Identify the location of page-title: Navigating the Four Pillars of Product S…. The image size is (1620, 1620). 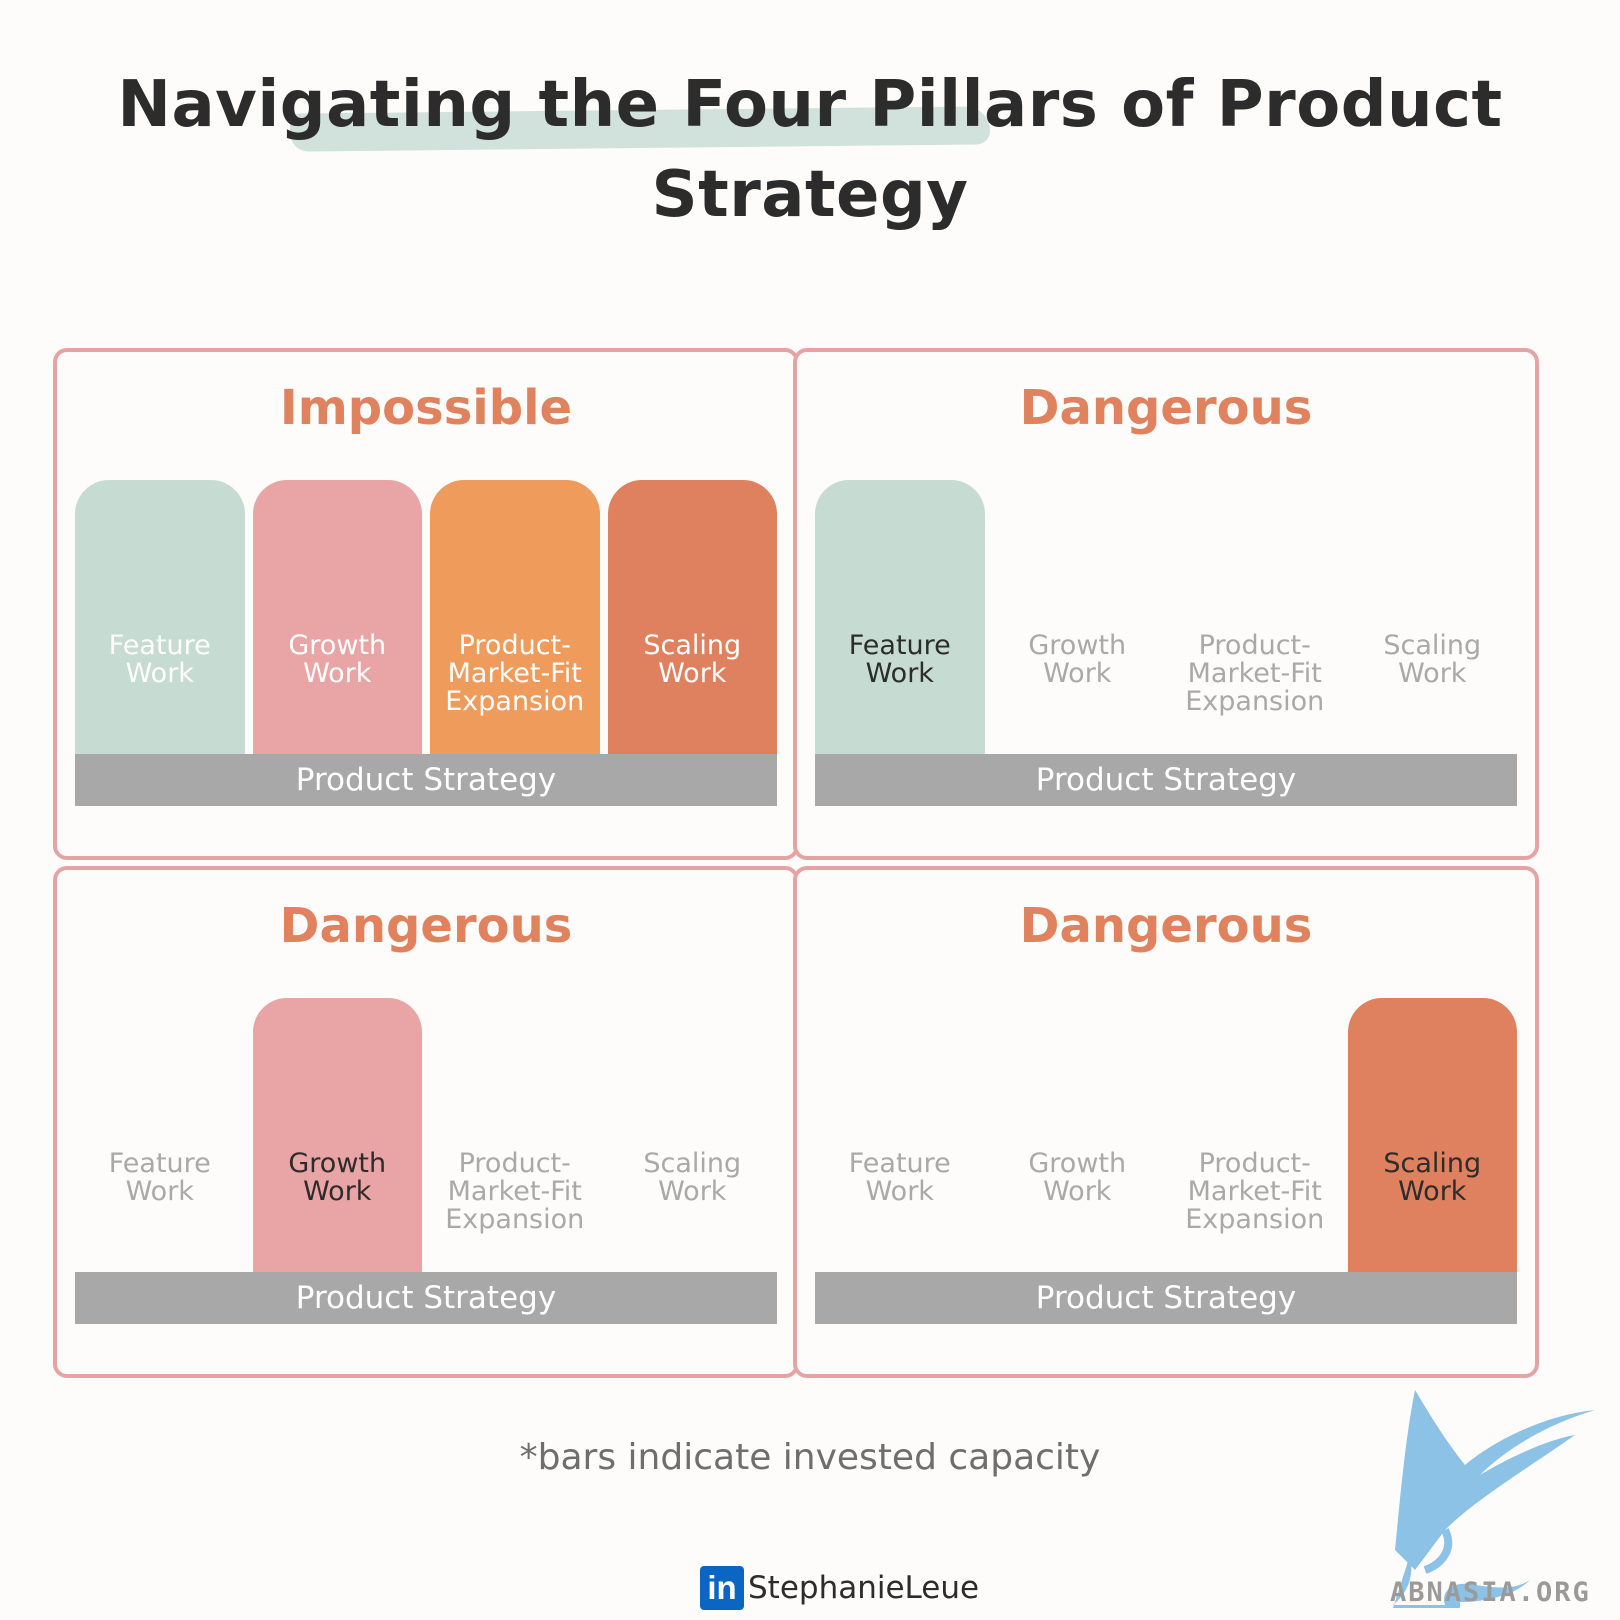
(810, 150).